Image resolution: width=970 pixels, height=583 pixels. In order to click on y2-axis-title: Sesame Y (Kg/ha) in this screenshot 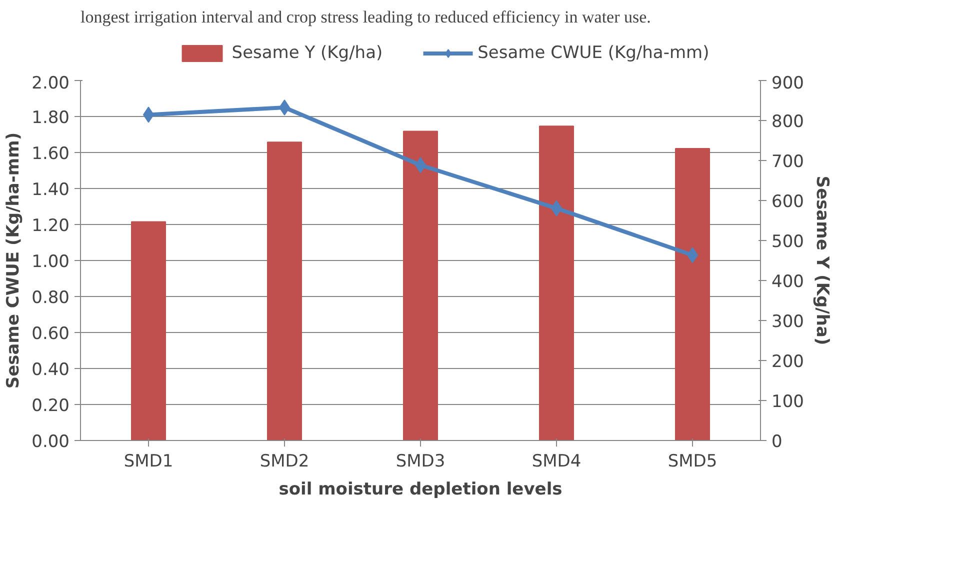, I will do `click(822, 261)`.